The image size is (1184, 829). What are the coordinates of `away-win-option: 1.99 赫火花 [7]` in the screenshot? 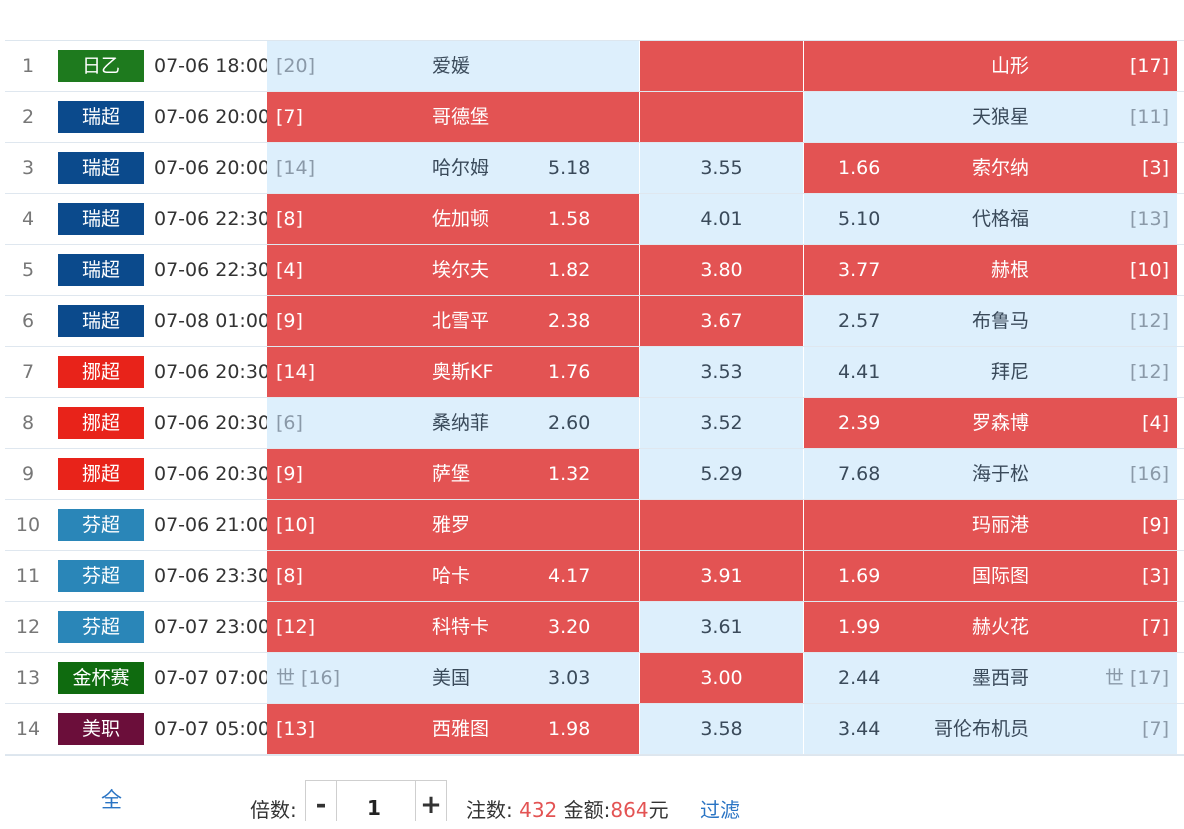 It's located at (990, 627).